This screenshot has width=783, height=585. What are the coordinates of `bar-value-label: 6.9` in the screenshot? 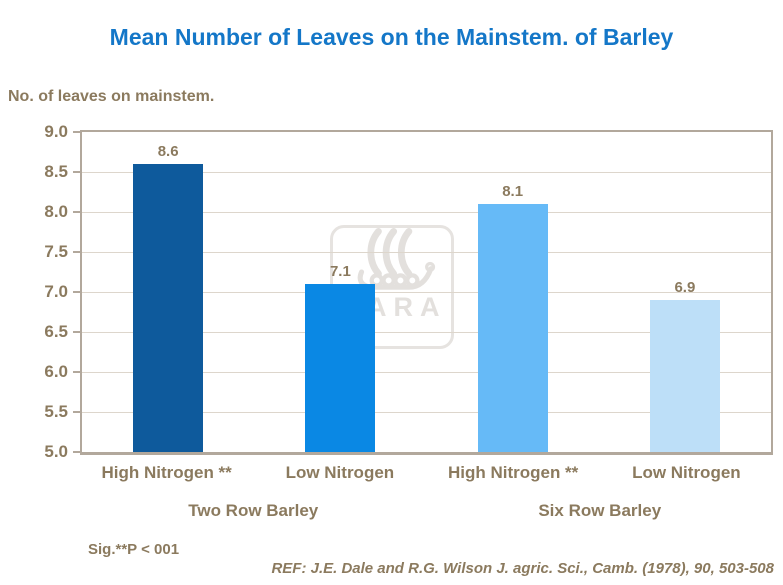 It's located at (685, 287).